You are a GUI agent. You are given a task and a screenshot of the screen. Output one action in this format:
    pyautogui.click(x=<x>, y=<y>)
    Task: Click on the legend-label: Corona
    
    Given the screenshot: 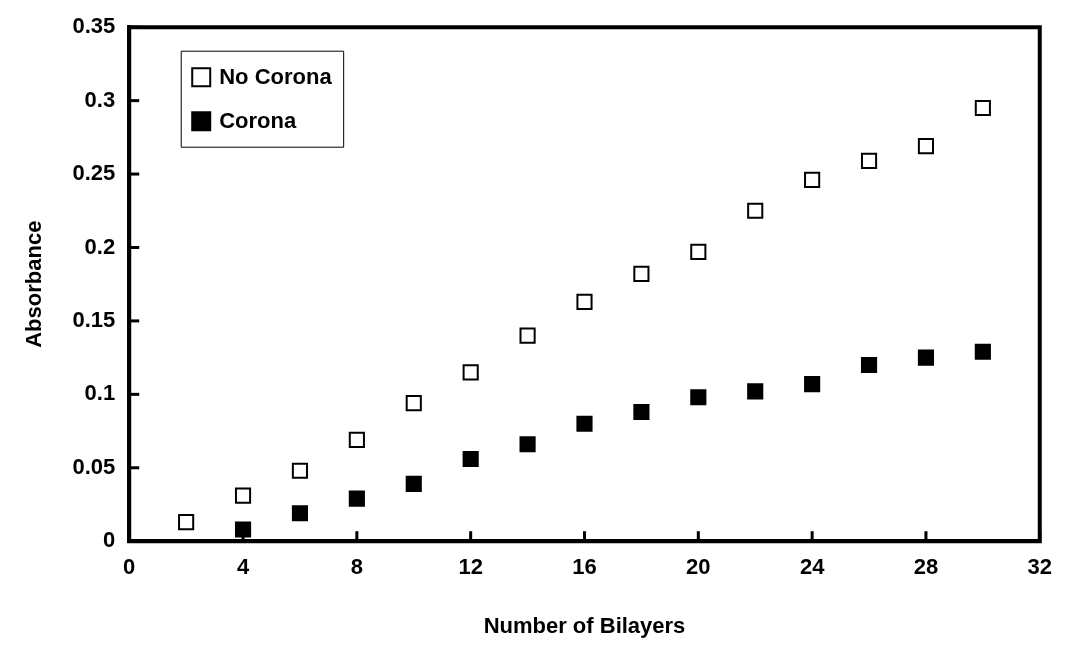 What is the action you would take?
    pyautogui.click(x=258, y=121)
    